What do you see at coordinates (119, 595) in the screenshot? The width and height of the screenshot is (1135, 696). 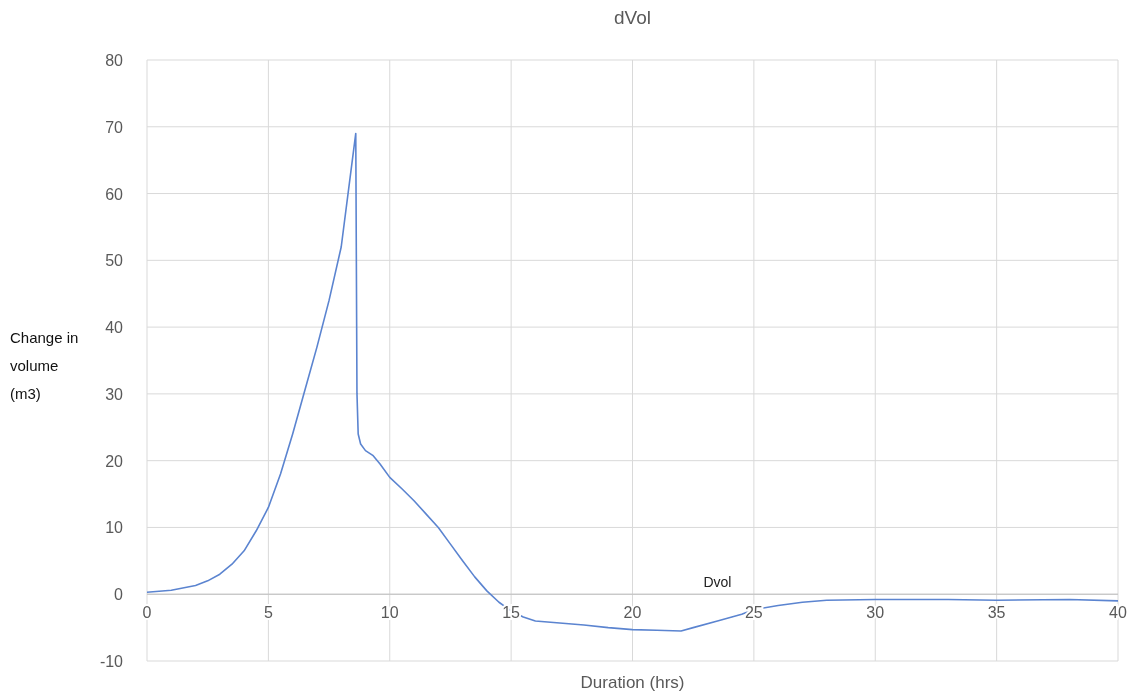 I see `y-tick-label: 0` at bounding box center [119, 595].